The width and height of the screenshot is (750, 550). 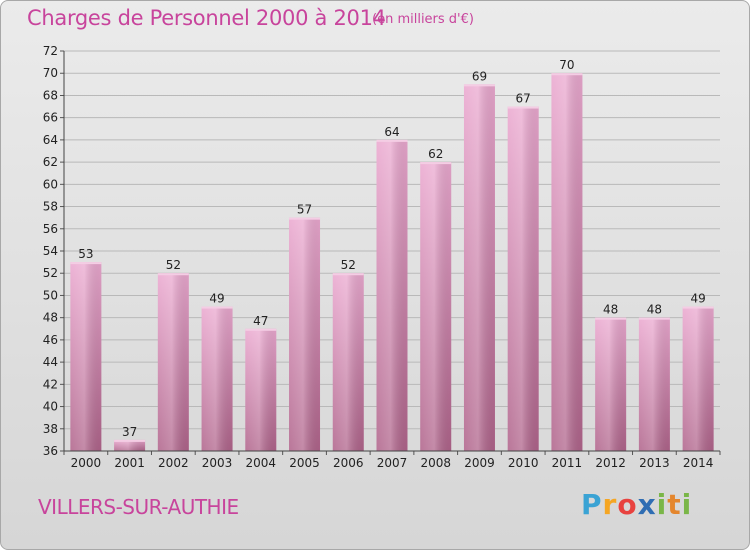 I want to click on x-tick-label: 2008, so click(x=435, y=463).